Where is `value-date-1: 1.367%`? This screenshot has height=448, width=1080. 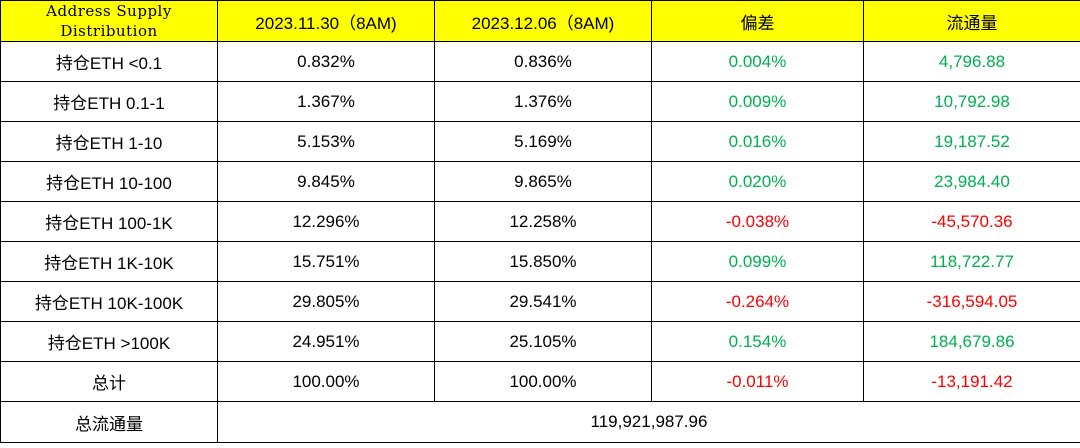 value-date-1: 1.367% is located at coordinates (326, 101).